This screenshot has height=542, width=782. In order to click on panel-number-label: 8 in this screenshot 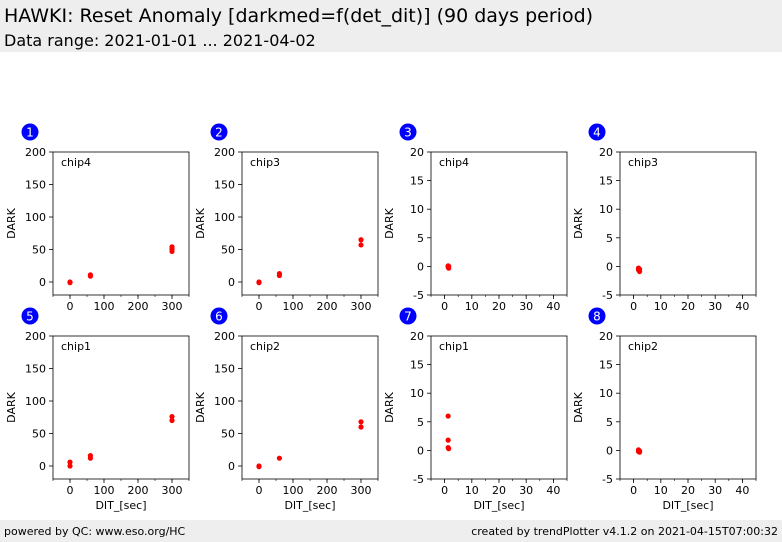, I will do `click(597, 317)`.